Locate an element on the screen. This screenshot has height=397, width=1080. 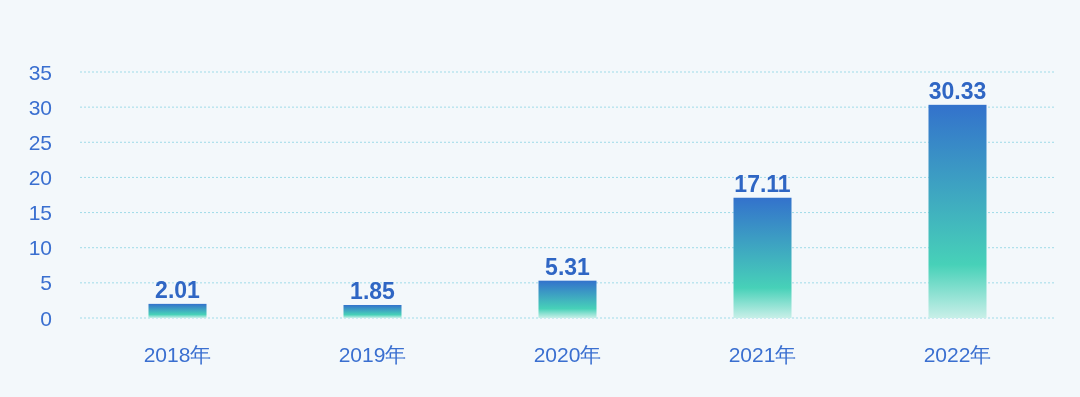
x-tick-label: 2021年 is located at coordinates (762, 354).